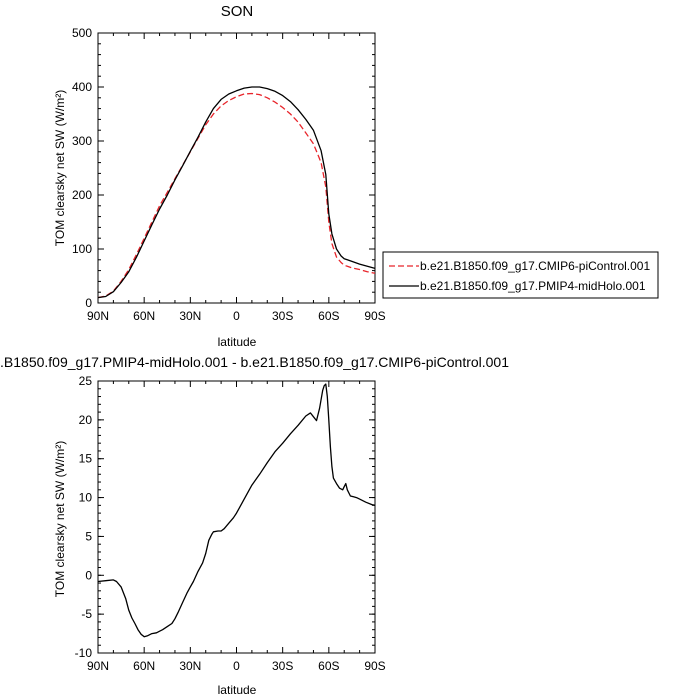 The height and width of the screenshot is (700, 700). What do you see at coordinates (533, 286) in the screenshot?
I see `legend-label-midholo: b.e21.B1850.f09_g17.PMIP4-midHolo.001` at bounding box center [533, 286].